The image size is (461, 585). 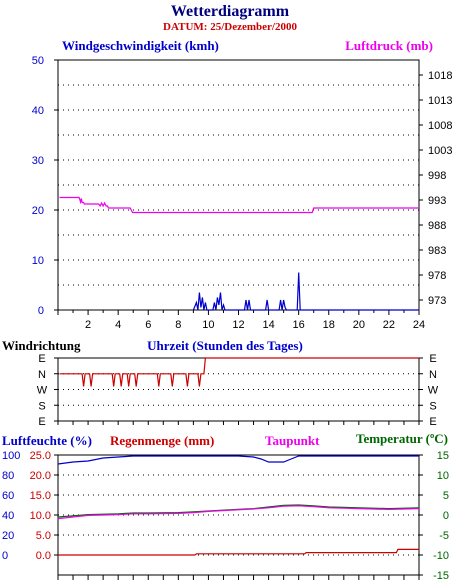 What do you see at coordinates (299, 325) in the screenshot?
I see `x-tick-label: 16` at bounding box center [299, 325].